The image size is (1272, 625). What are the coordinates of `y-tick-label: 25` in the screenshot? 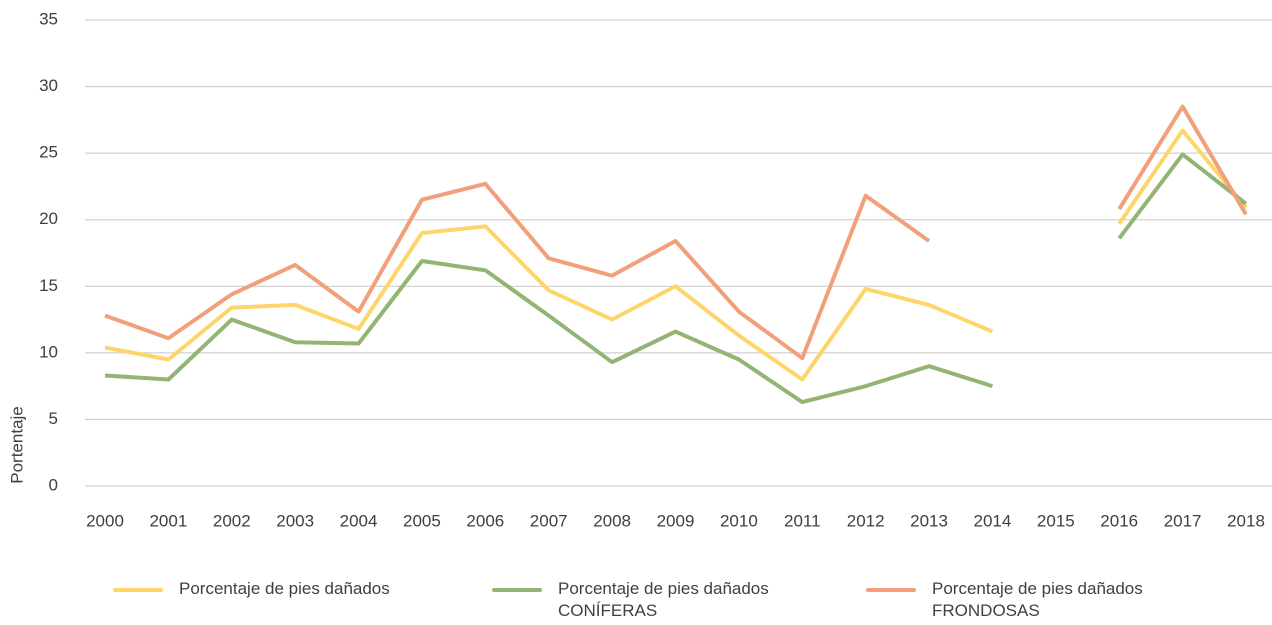 It's located at (48, 152).